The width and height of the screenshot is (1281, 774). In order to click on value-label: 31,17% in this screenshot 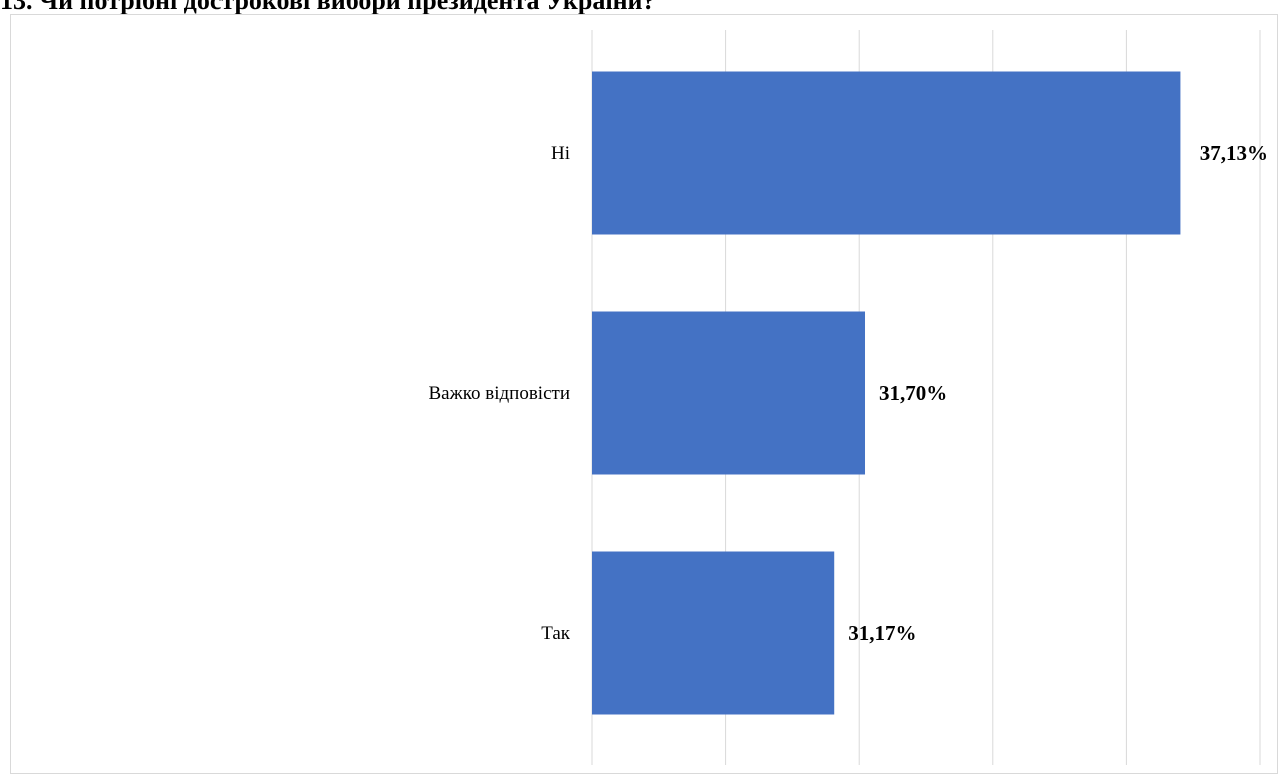, I will do `click(882, 633)`.